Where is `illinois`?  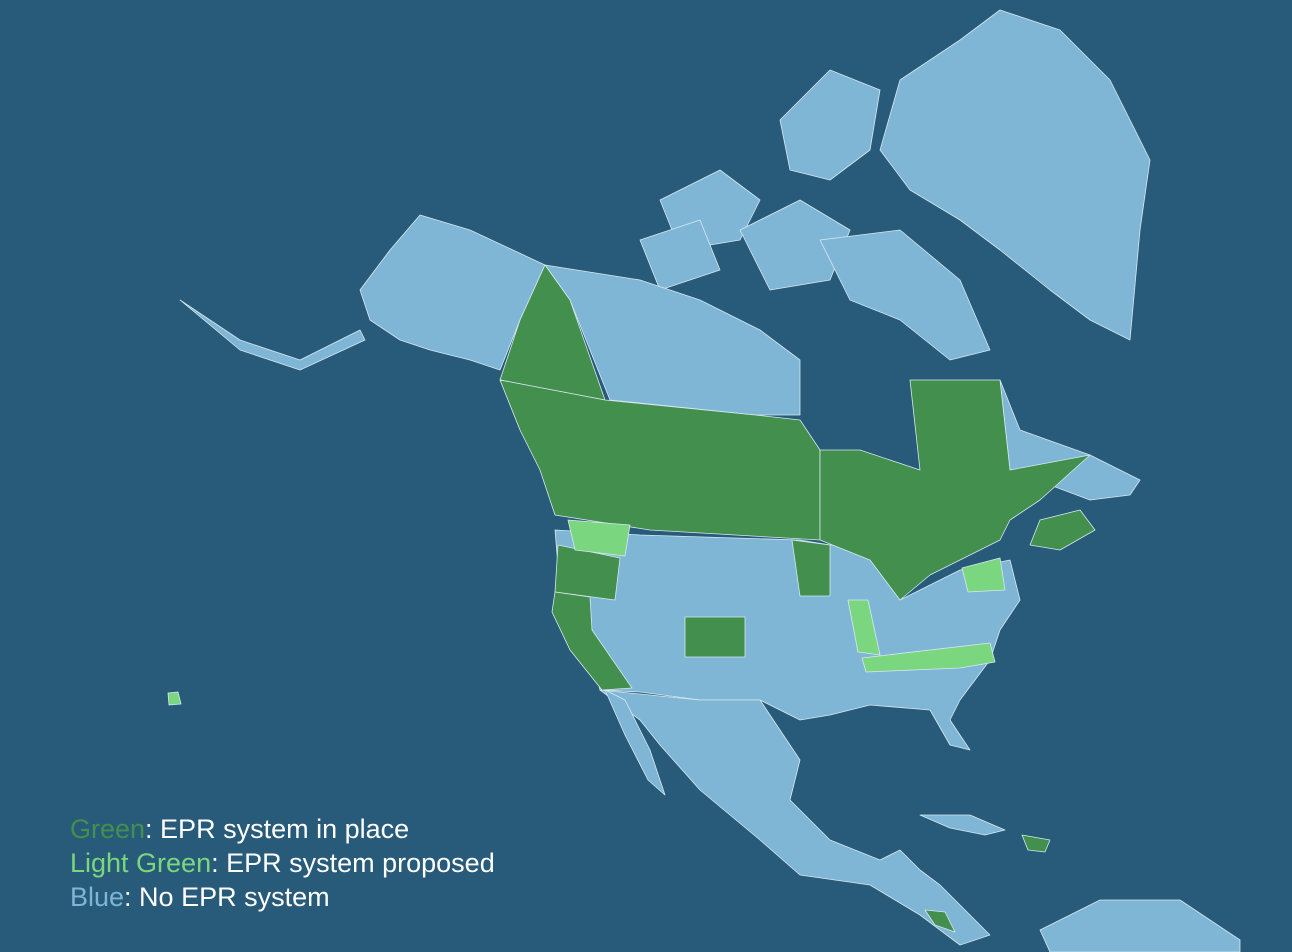 illinois is located at coordinates (864, 627).